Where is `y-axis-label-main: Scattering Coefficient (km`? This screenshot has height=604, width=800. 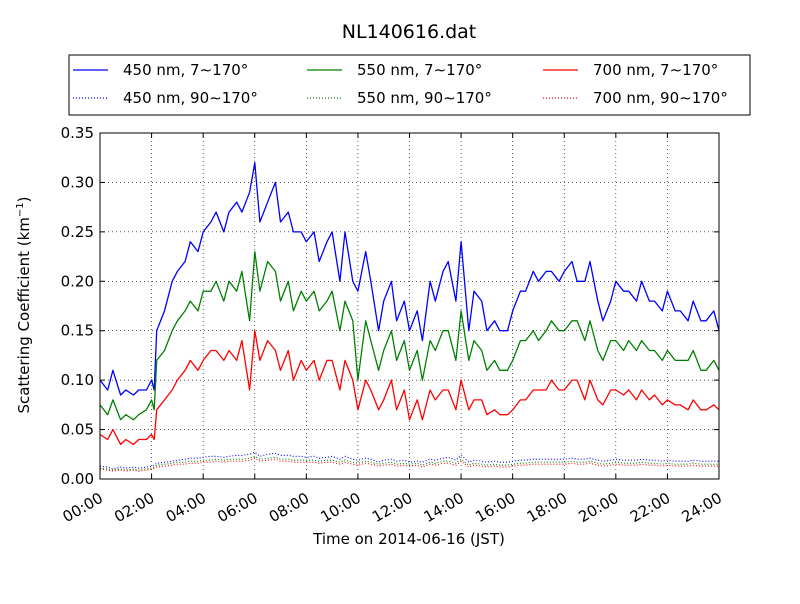 y-axis-label-main: Scattering Coefficient (km is located at coordinates (24, 315).